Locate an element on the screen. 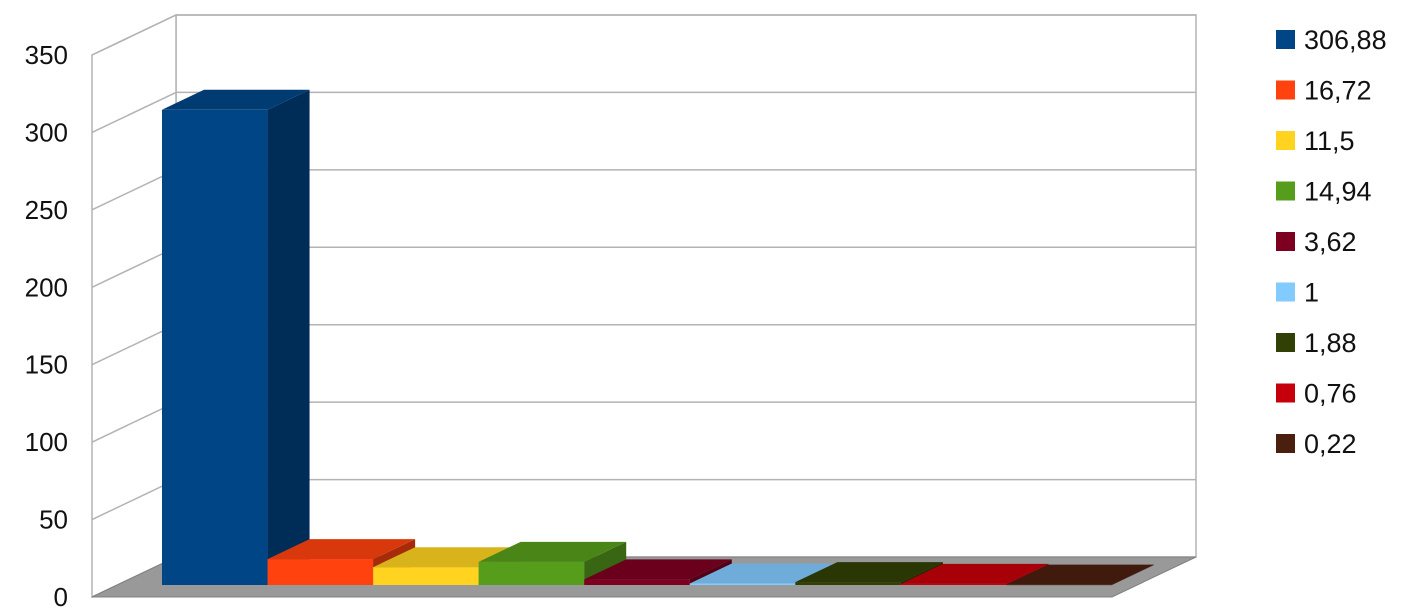 The height and width of the screenshot is (608, 1407). y-tick-label: 200 is located at coordinates (46, 287).